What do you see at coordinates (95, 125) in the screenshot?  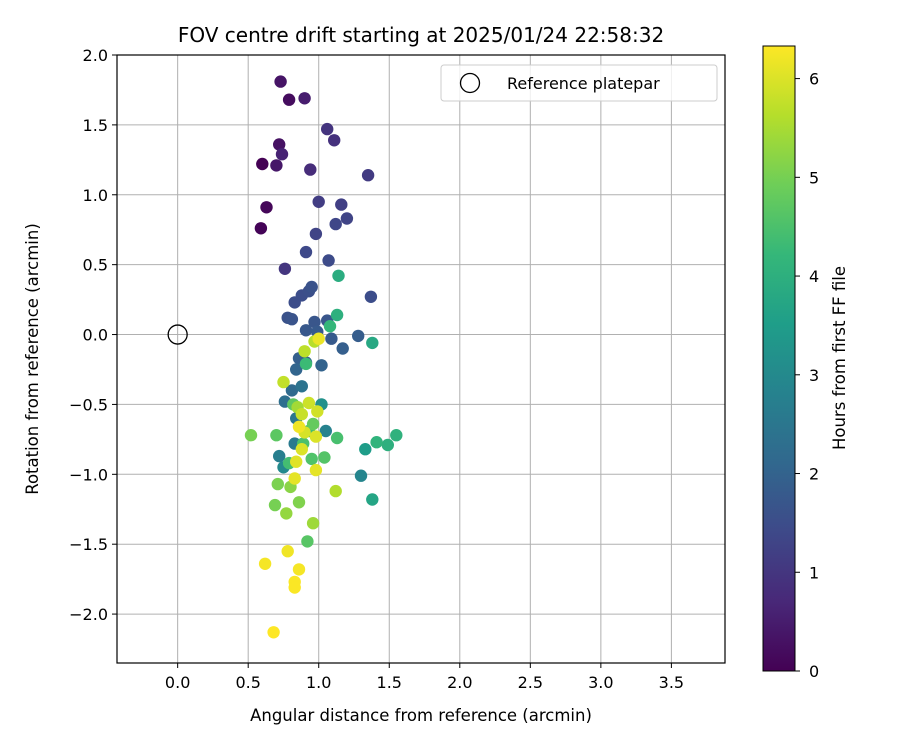 I see `y-tick-label: 1.5` at bounding box center [95, 125].